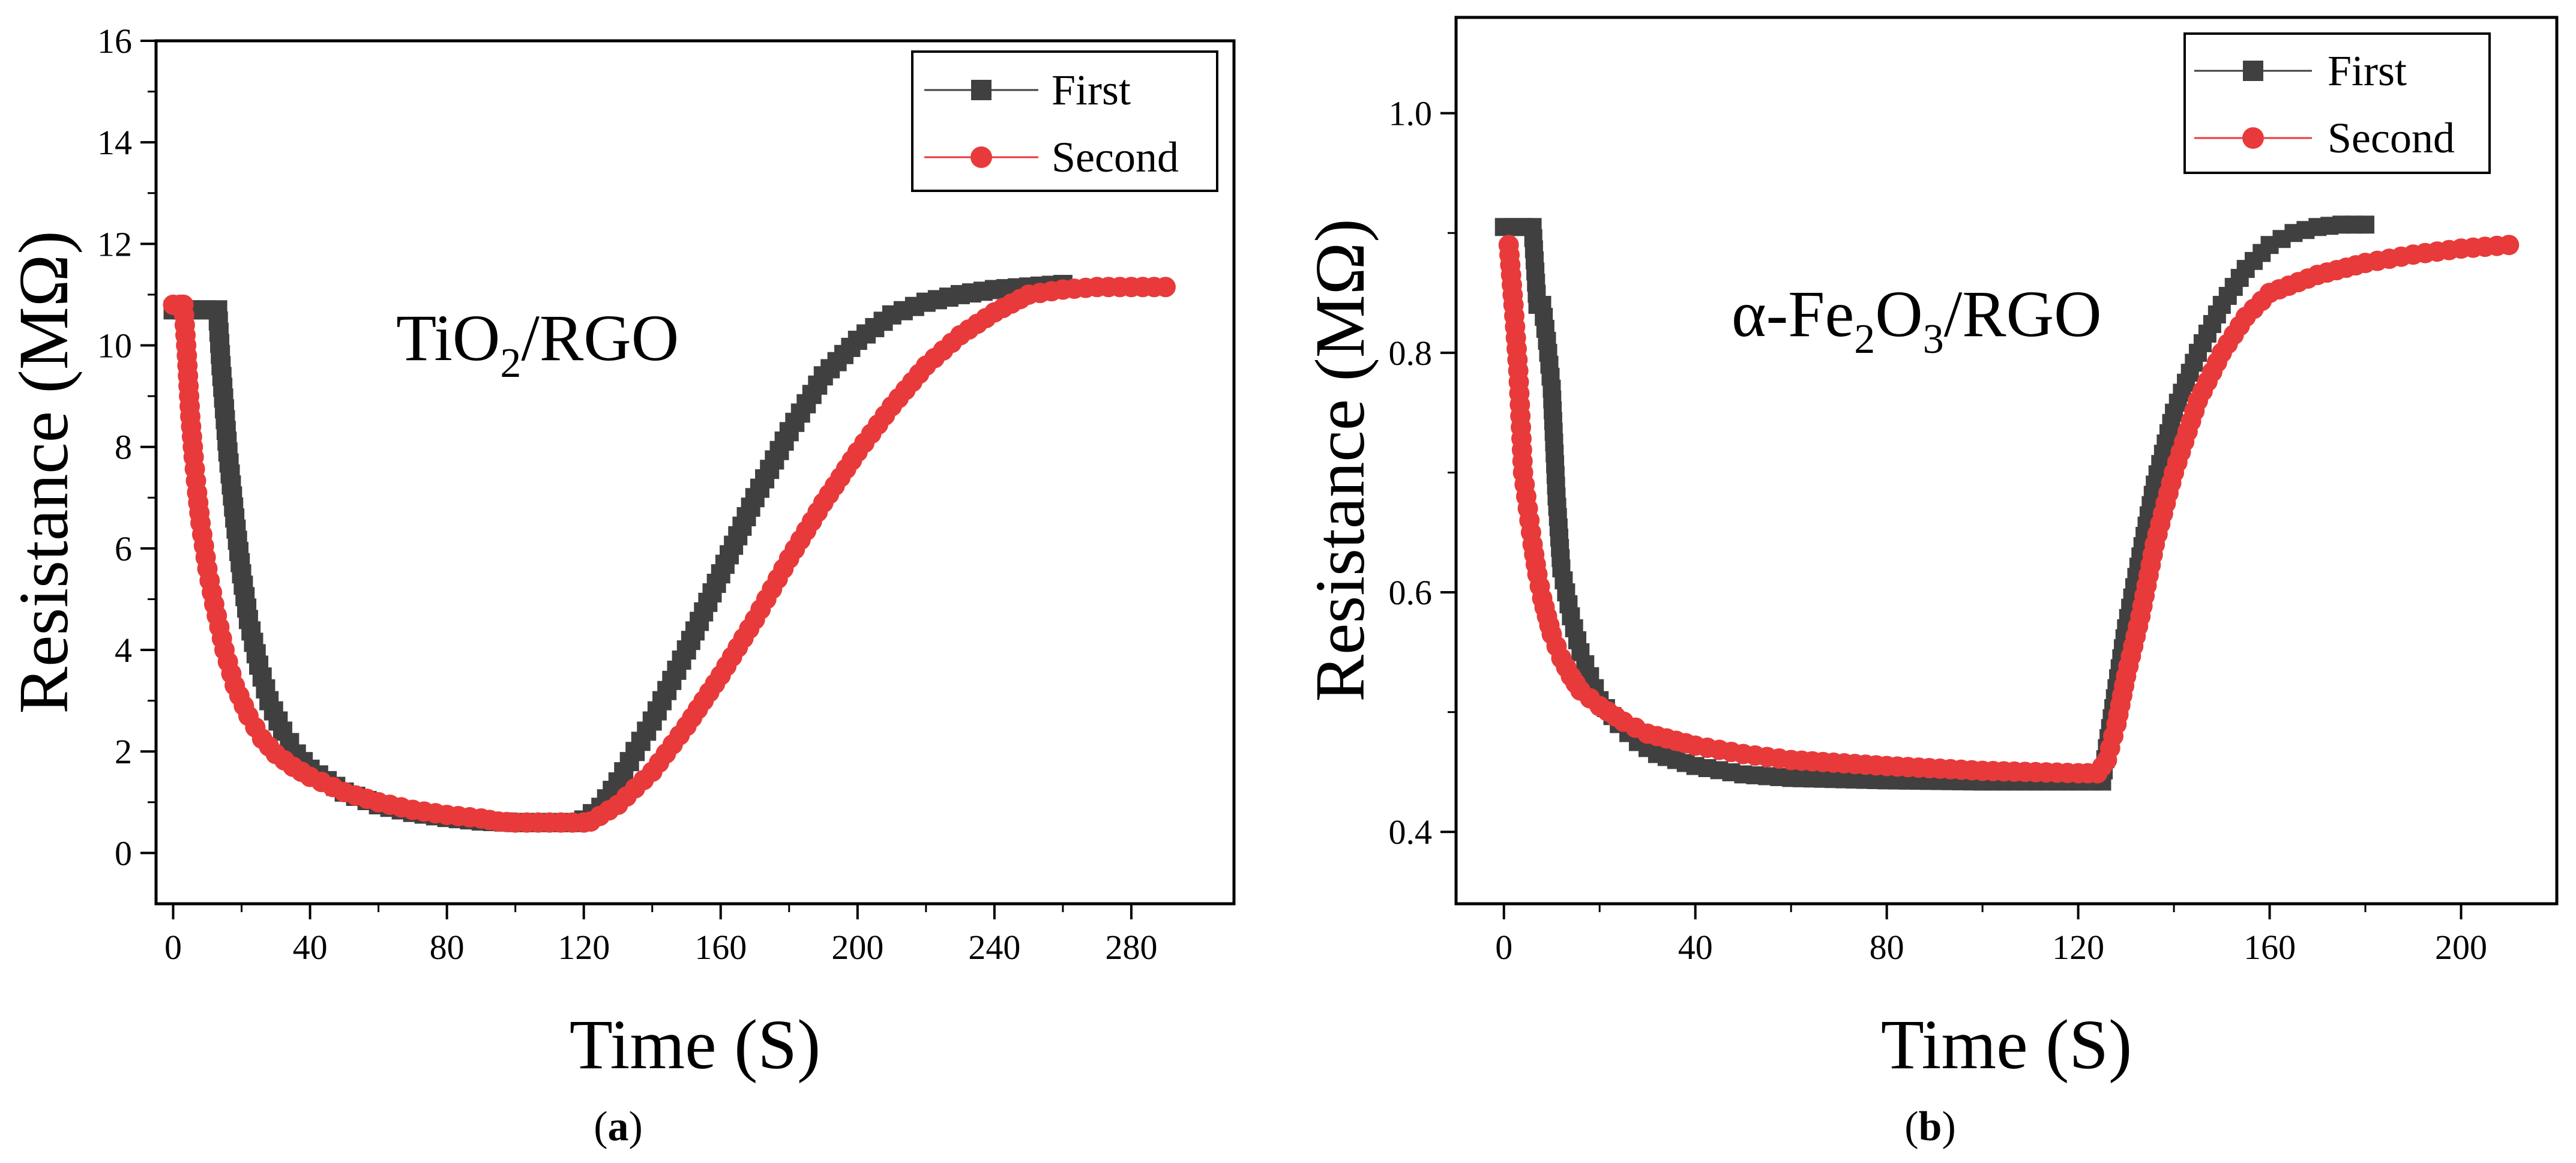 Image resolution: width=2576 pixels, height=1163 pixels. I want to click on chart-a-x-ticks: 0 40 80 120 160 200 240 280, so click(661, 935).